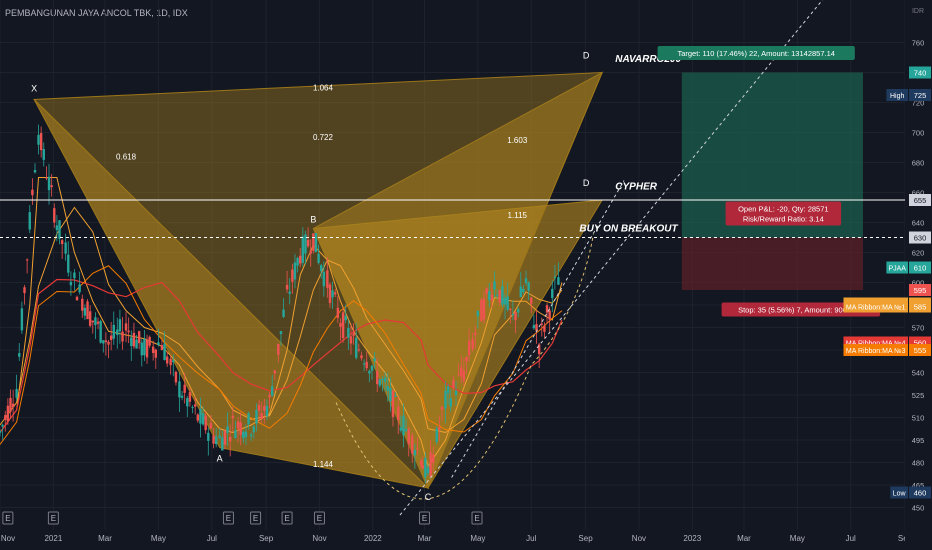 This screenshot has width=932, height=550. What do you see at coordinates (918, 440) in the screenshot?
I see `y-tick-label: 495` at bounding box center [918, 440].